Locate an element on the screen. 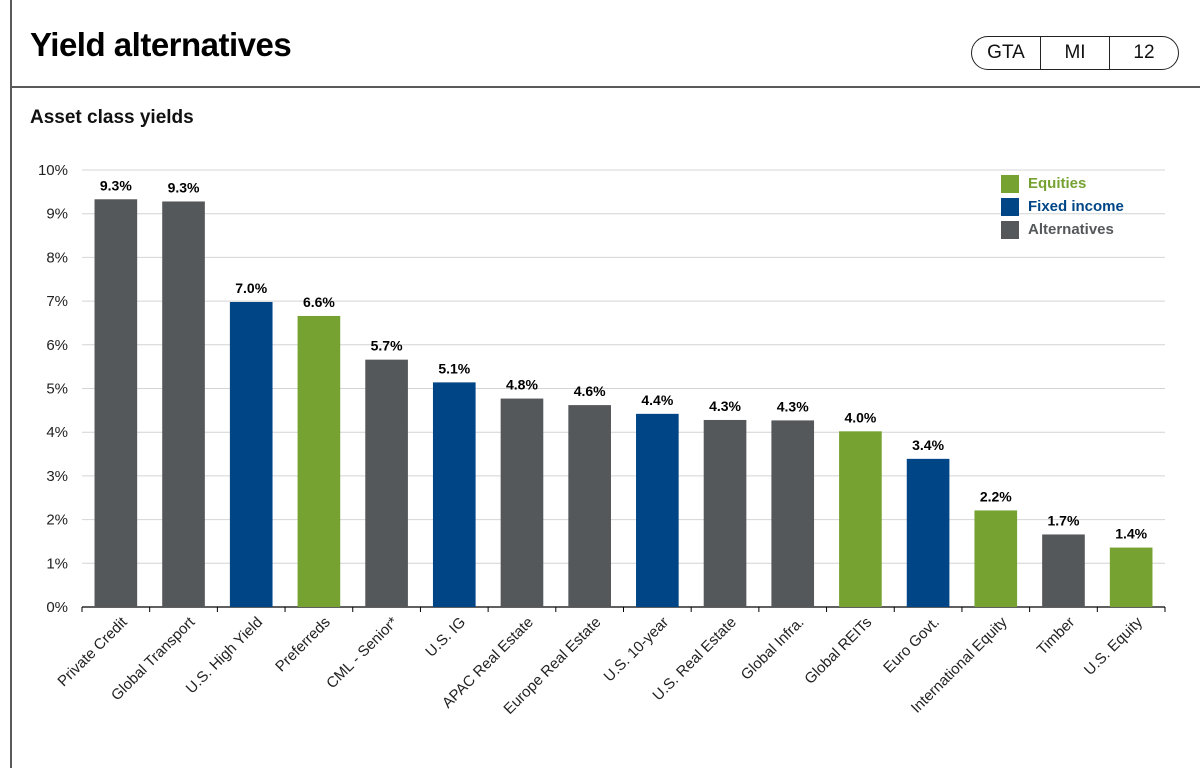 The height and width of the screenshot is (768, 1200). page-title: Yield alternatives is located at coordinates (161, 44).